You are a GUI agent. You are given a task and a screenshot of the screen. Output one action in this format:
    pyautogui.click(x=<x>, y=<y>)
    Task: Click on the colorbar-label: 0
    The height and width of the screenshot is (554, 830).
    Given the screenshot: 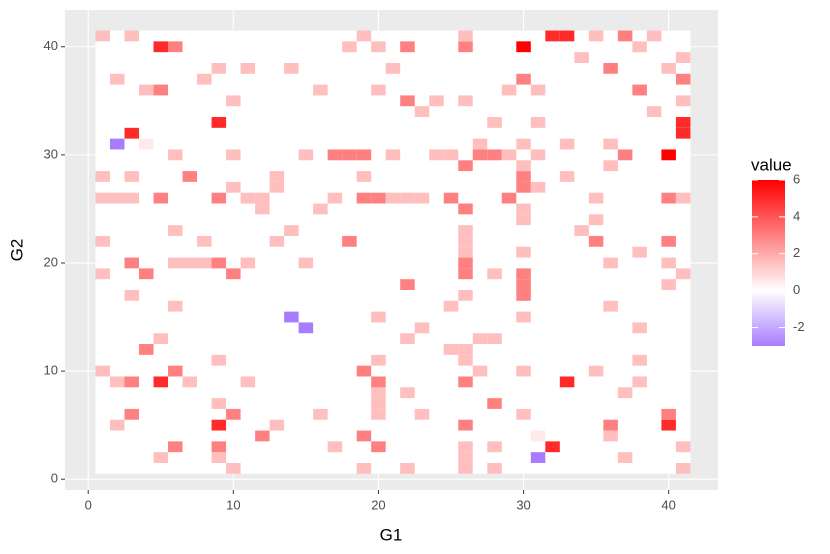 What is the action you would take?
    pyautogui.click(x=796, y=289)
    